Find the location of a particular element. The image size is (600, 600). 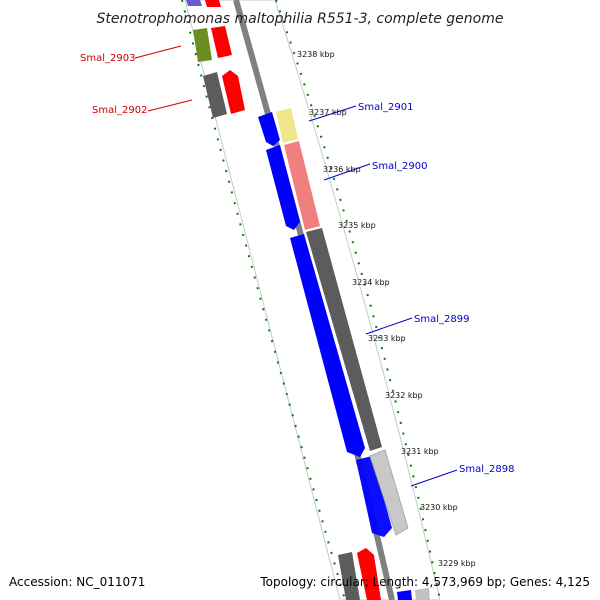

feature-block-red-bottom is located at coordinates (369, 574).